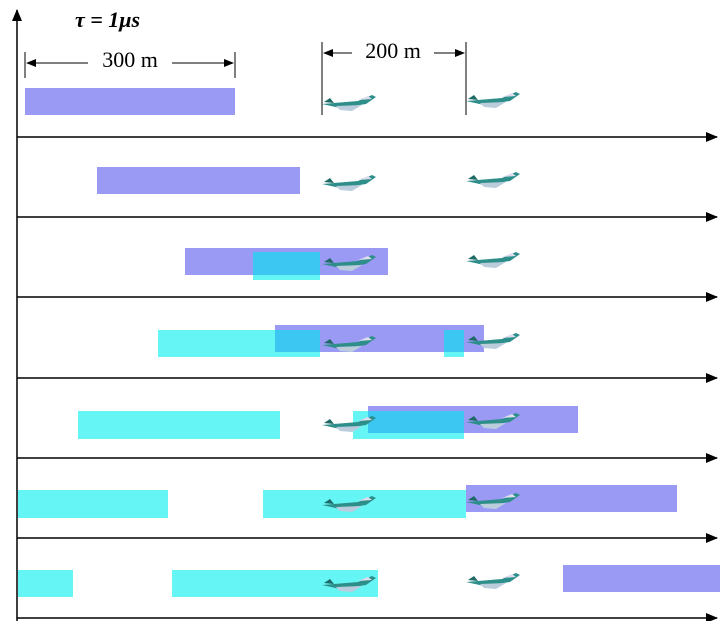  What do you see at coordinates (393, 50) in the screenshot?
I see `separation-label: 200 m` at bounding box center [393, 50].